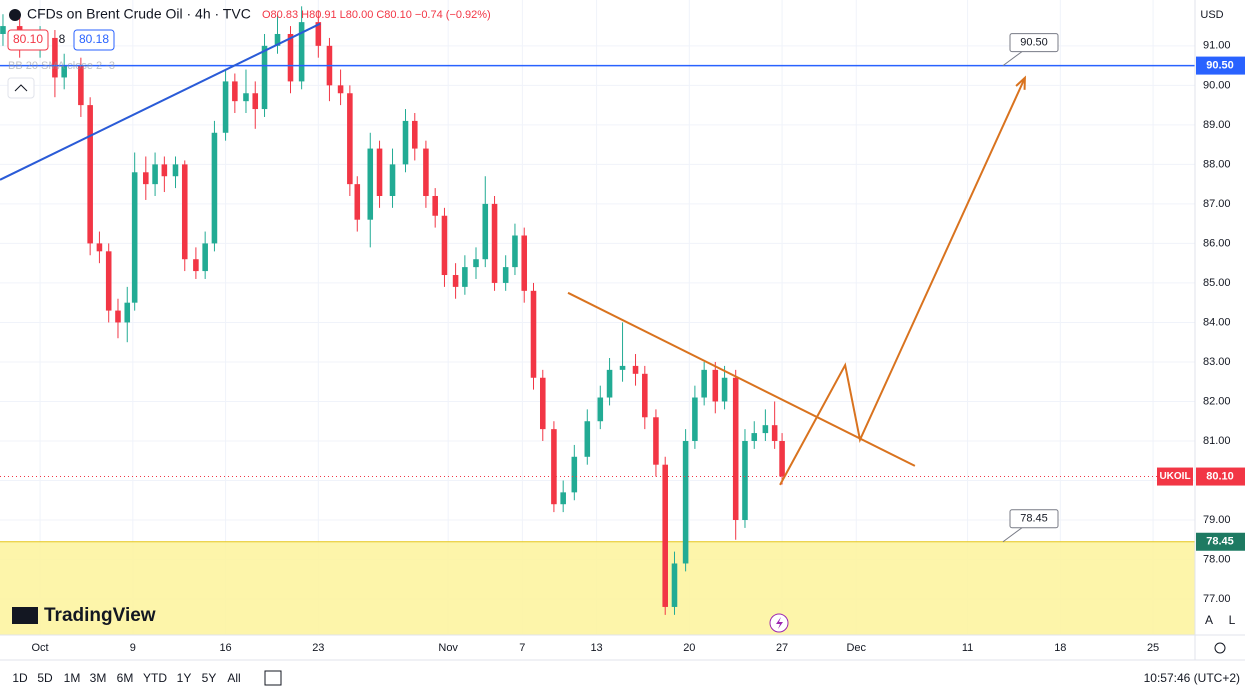  Describe the element at coordinates (1217, 85) in the screenshot. I see `y-tick-label: 90.00` at that location.